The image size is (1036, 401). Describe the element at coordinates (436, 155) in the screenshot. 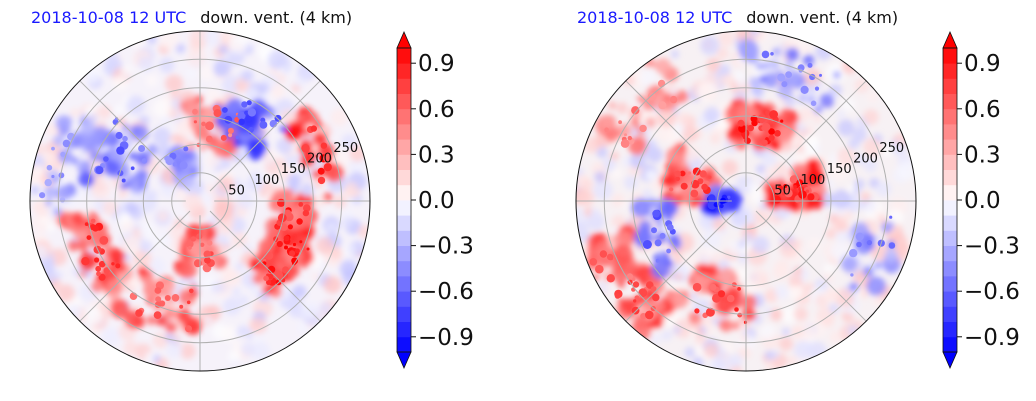

I see `colorbar-tick-label: 0.3` at that location.